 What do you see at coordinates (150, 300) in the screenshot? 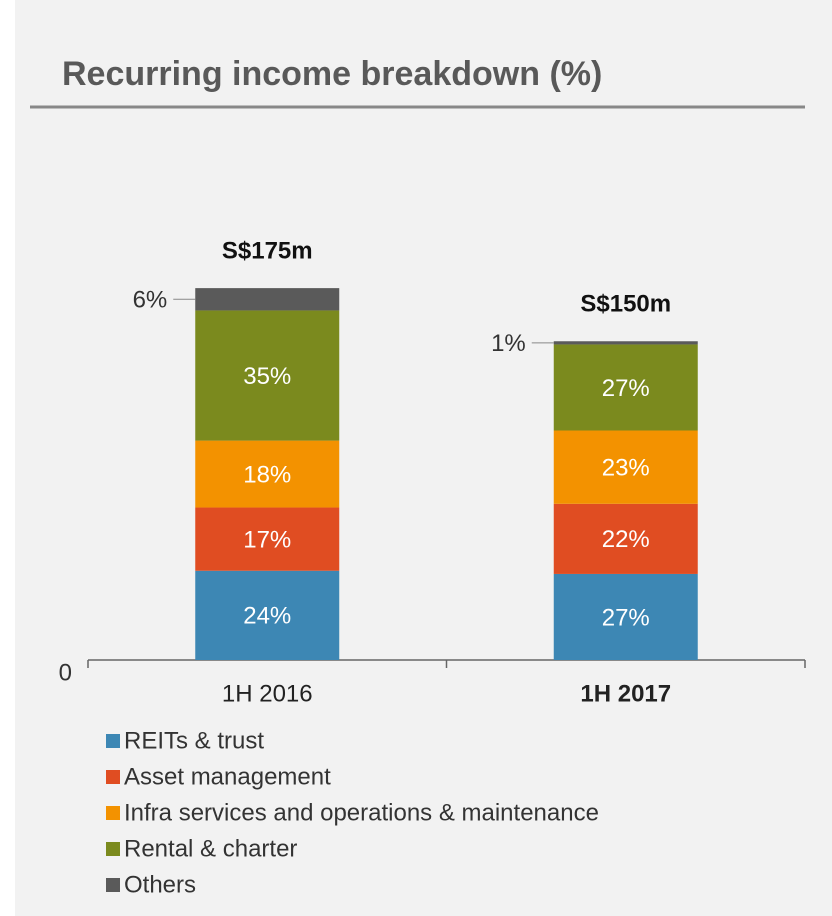
I see `value-label: 6%` at bounding box center [150, 300].